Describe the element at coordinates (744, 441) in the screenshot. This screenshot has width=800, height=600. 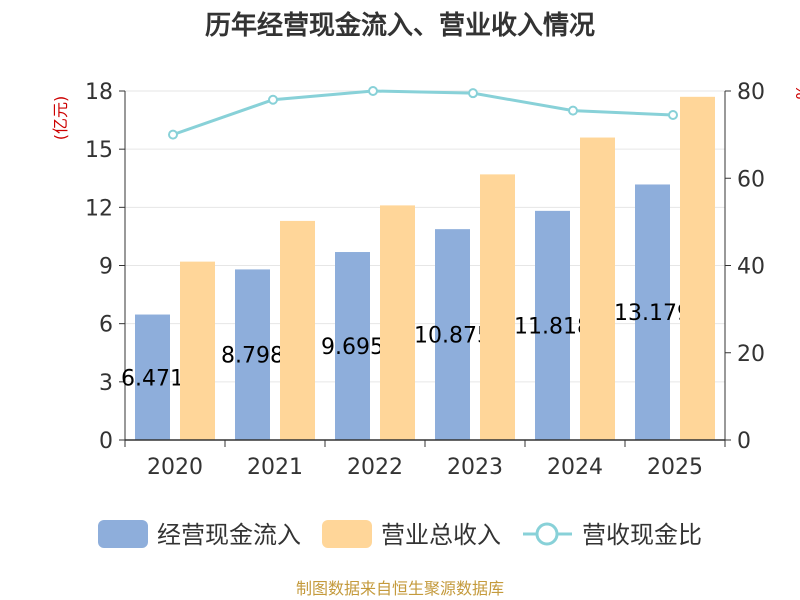
I see `y-tick-label-right: 0` at that location.